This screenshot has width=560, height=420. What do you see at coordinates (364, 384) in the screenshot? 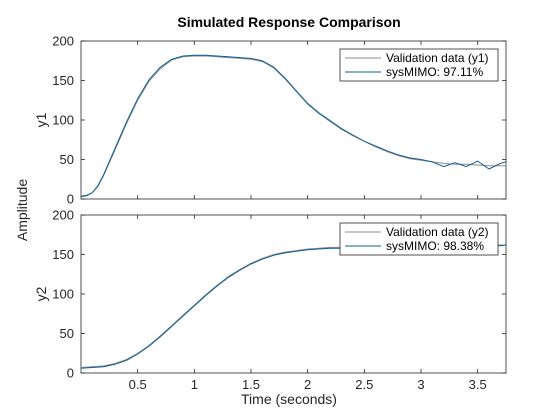
I see `x-tick-label: 2.5` at bounding box center [364, 384].